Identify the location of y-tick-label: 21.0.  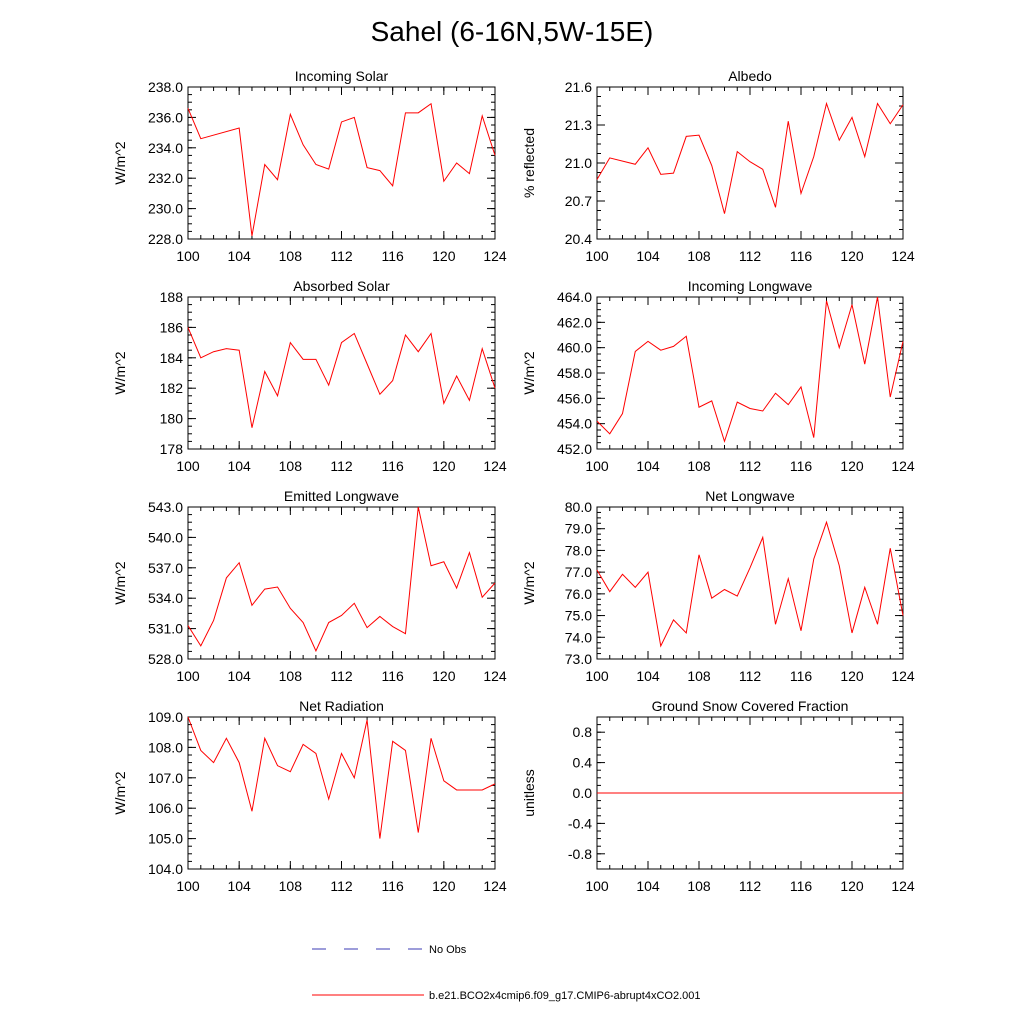
(578, 163).